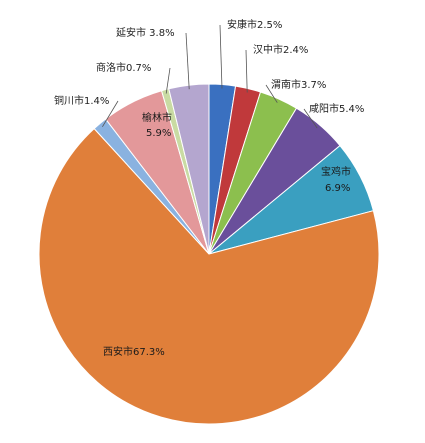  I want to click on slice-label-0: 安康市2.5%, so click(254, 24).